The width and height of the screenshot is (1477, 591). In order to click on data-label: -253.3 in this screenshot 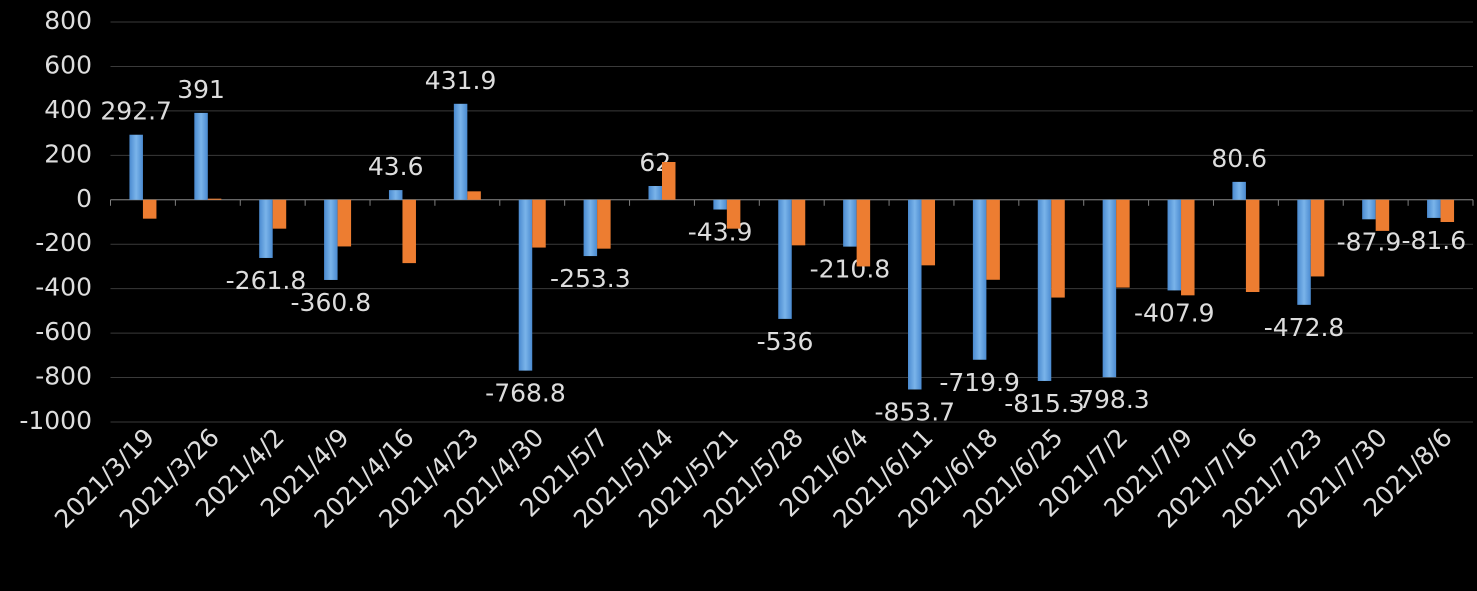, I will do `click(590, 278)`.